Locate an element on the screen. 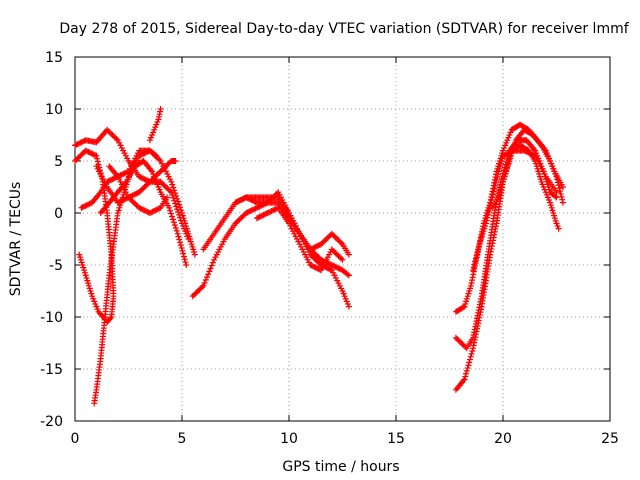 The width and height of the screenshot is (640, 480). y-tick-label: 0 is located at coordinates (58, 214).